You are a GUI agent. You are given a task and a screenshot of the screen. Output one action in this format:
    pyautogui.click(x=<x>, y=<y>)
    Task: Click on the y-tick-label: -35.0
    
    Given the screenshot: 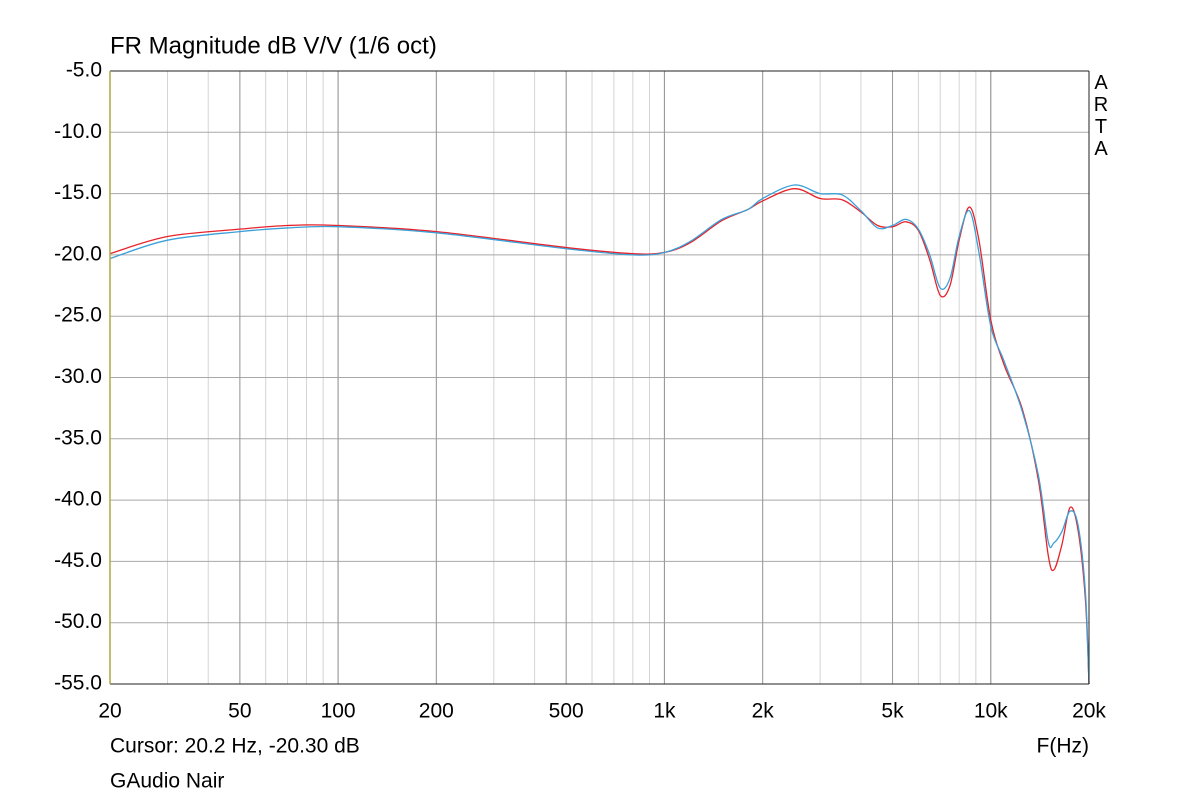 What is the action you would take?
    pyautogui.click(x=78, y=437)
    